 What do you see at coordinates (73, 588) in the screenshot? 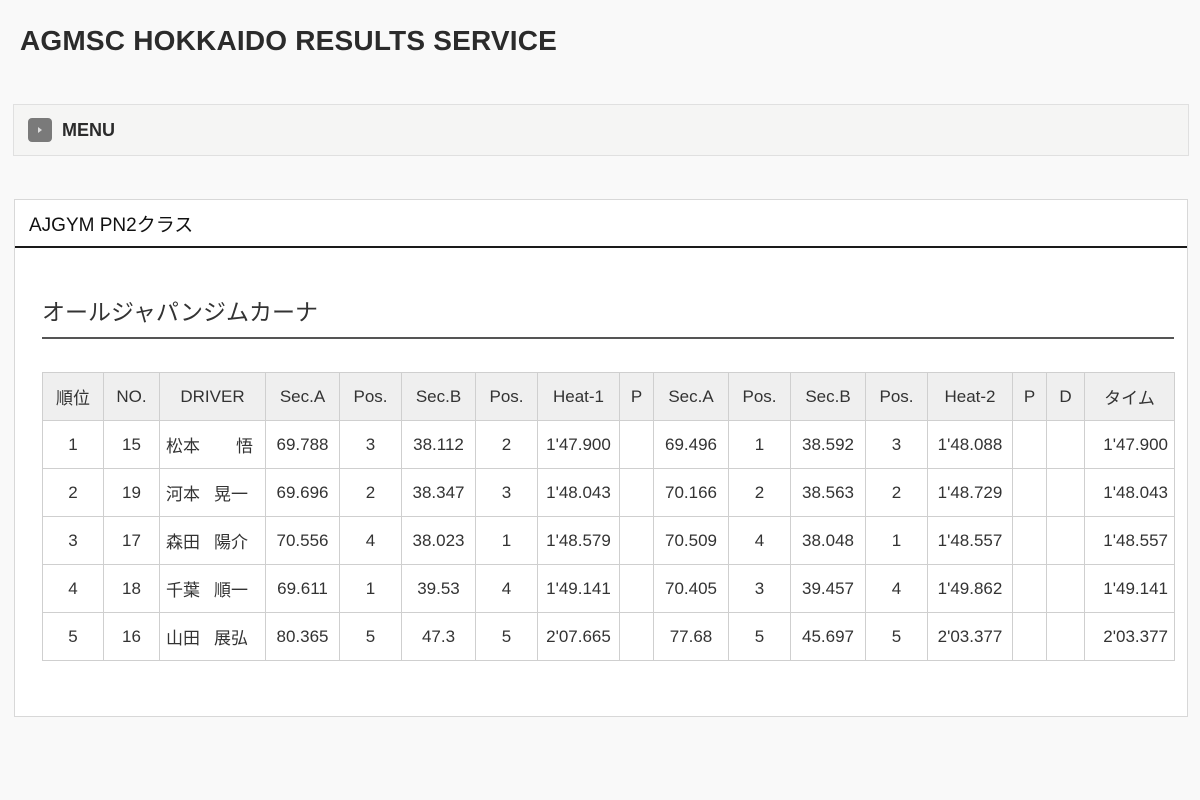
I see `rank-cell: 4` at bounding box center [73, 588].